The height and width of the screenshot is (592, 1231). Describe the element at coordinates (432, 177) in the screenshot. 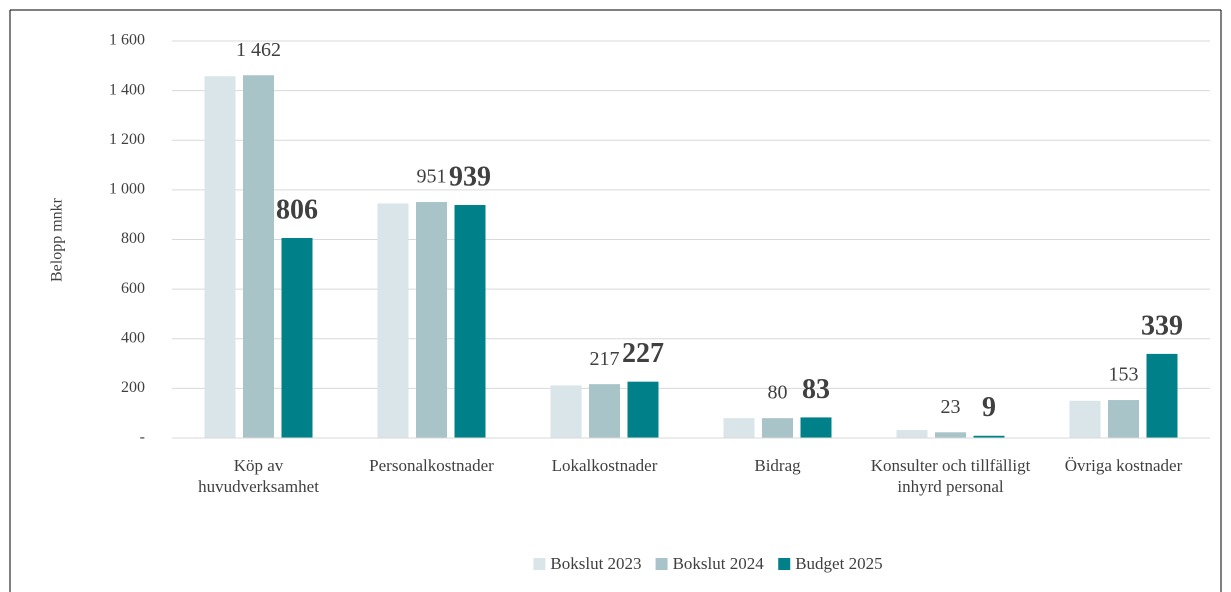

I see `value-label: 951` at that location.